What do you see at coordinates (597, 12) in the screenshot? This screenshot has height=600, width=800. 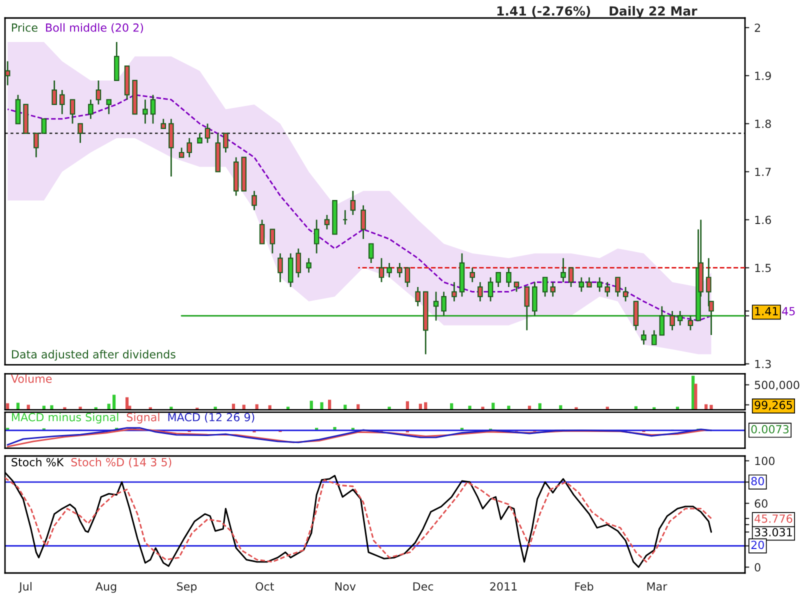 I see `chart-title: 1.41 (-2.76%) Daily 22 Mar` at bounding box center [597, 12].